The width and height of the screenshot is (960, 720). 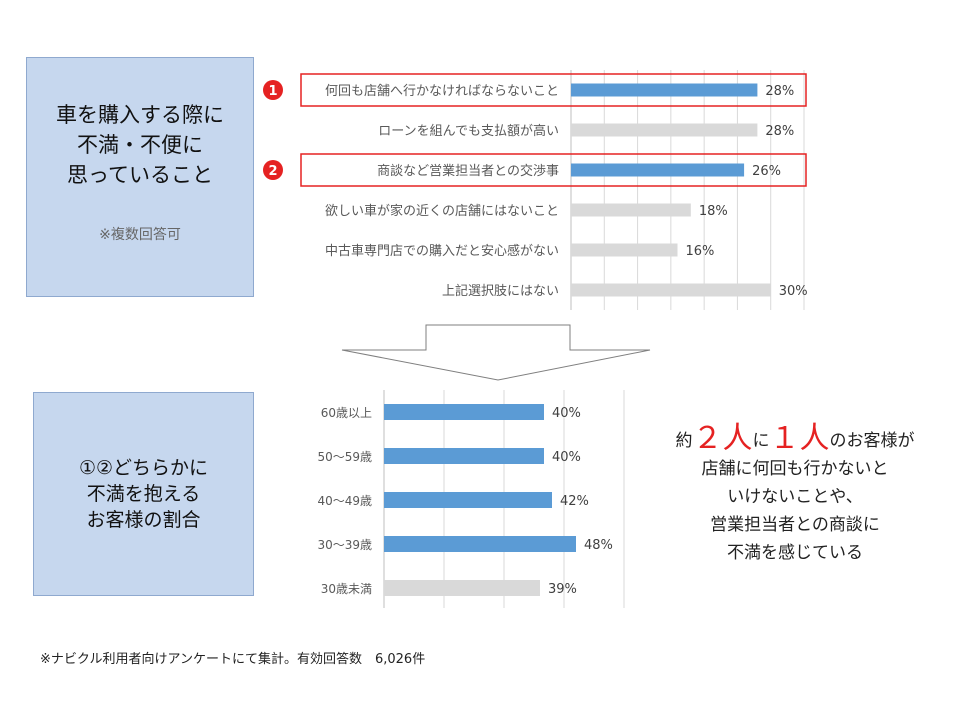 I want to click on marker-number: 1, so click(x=272, y=91).